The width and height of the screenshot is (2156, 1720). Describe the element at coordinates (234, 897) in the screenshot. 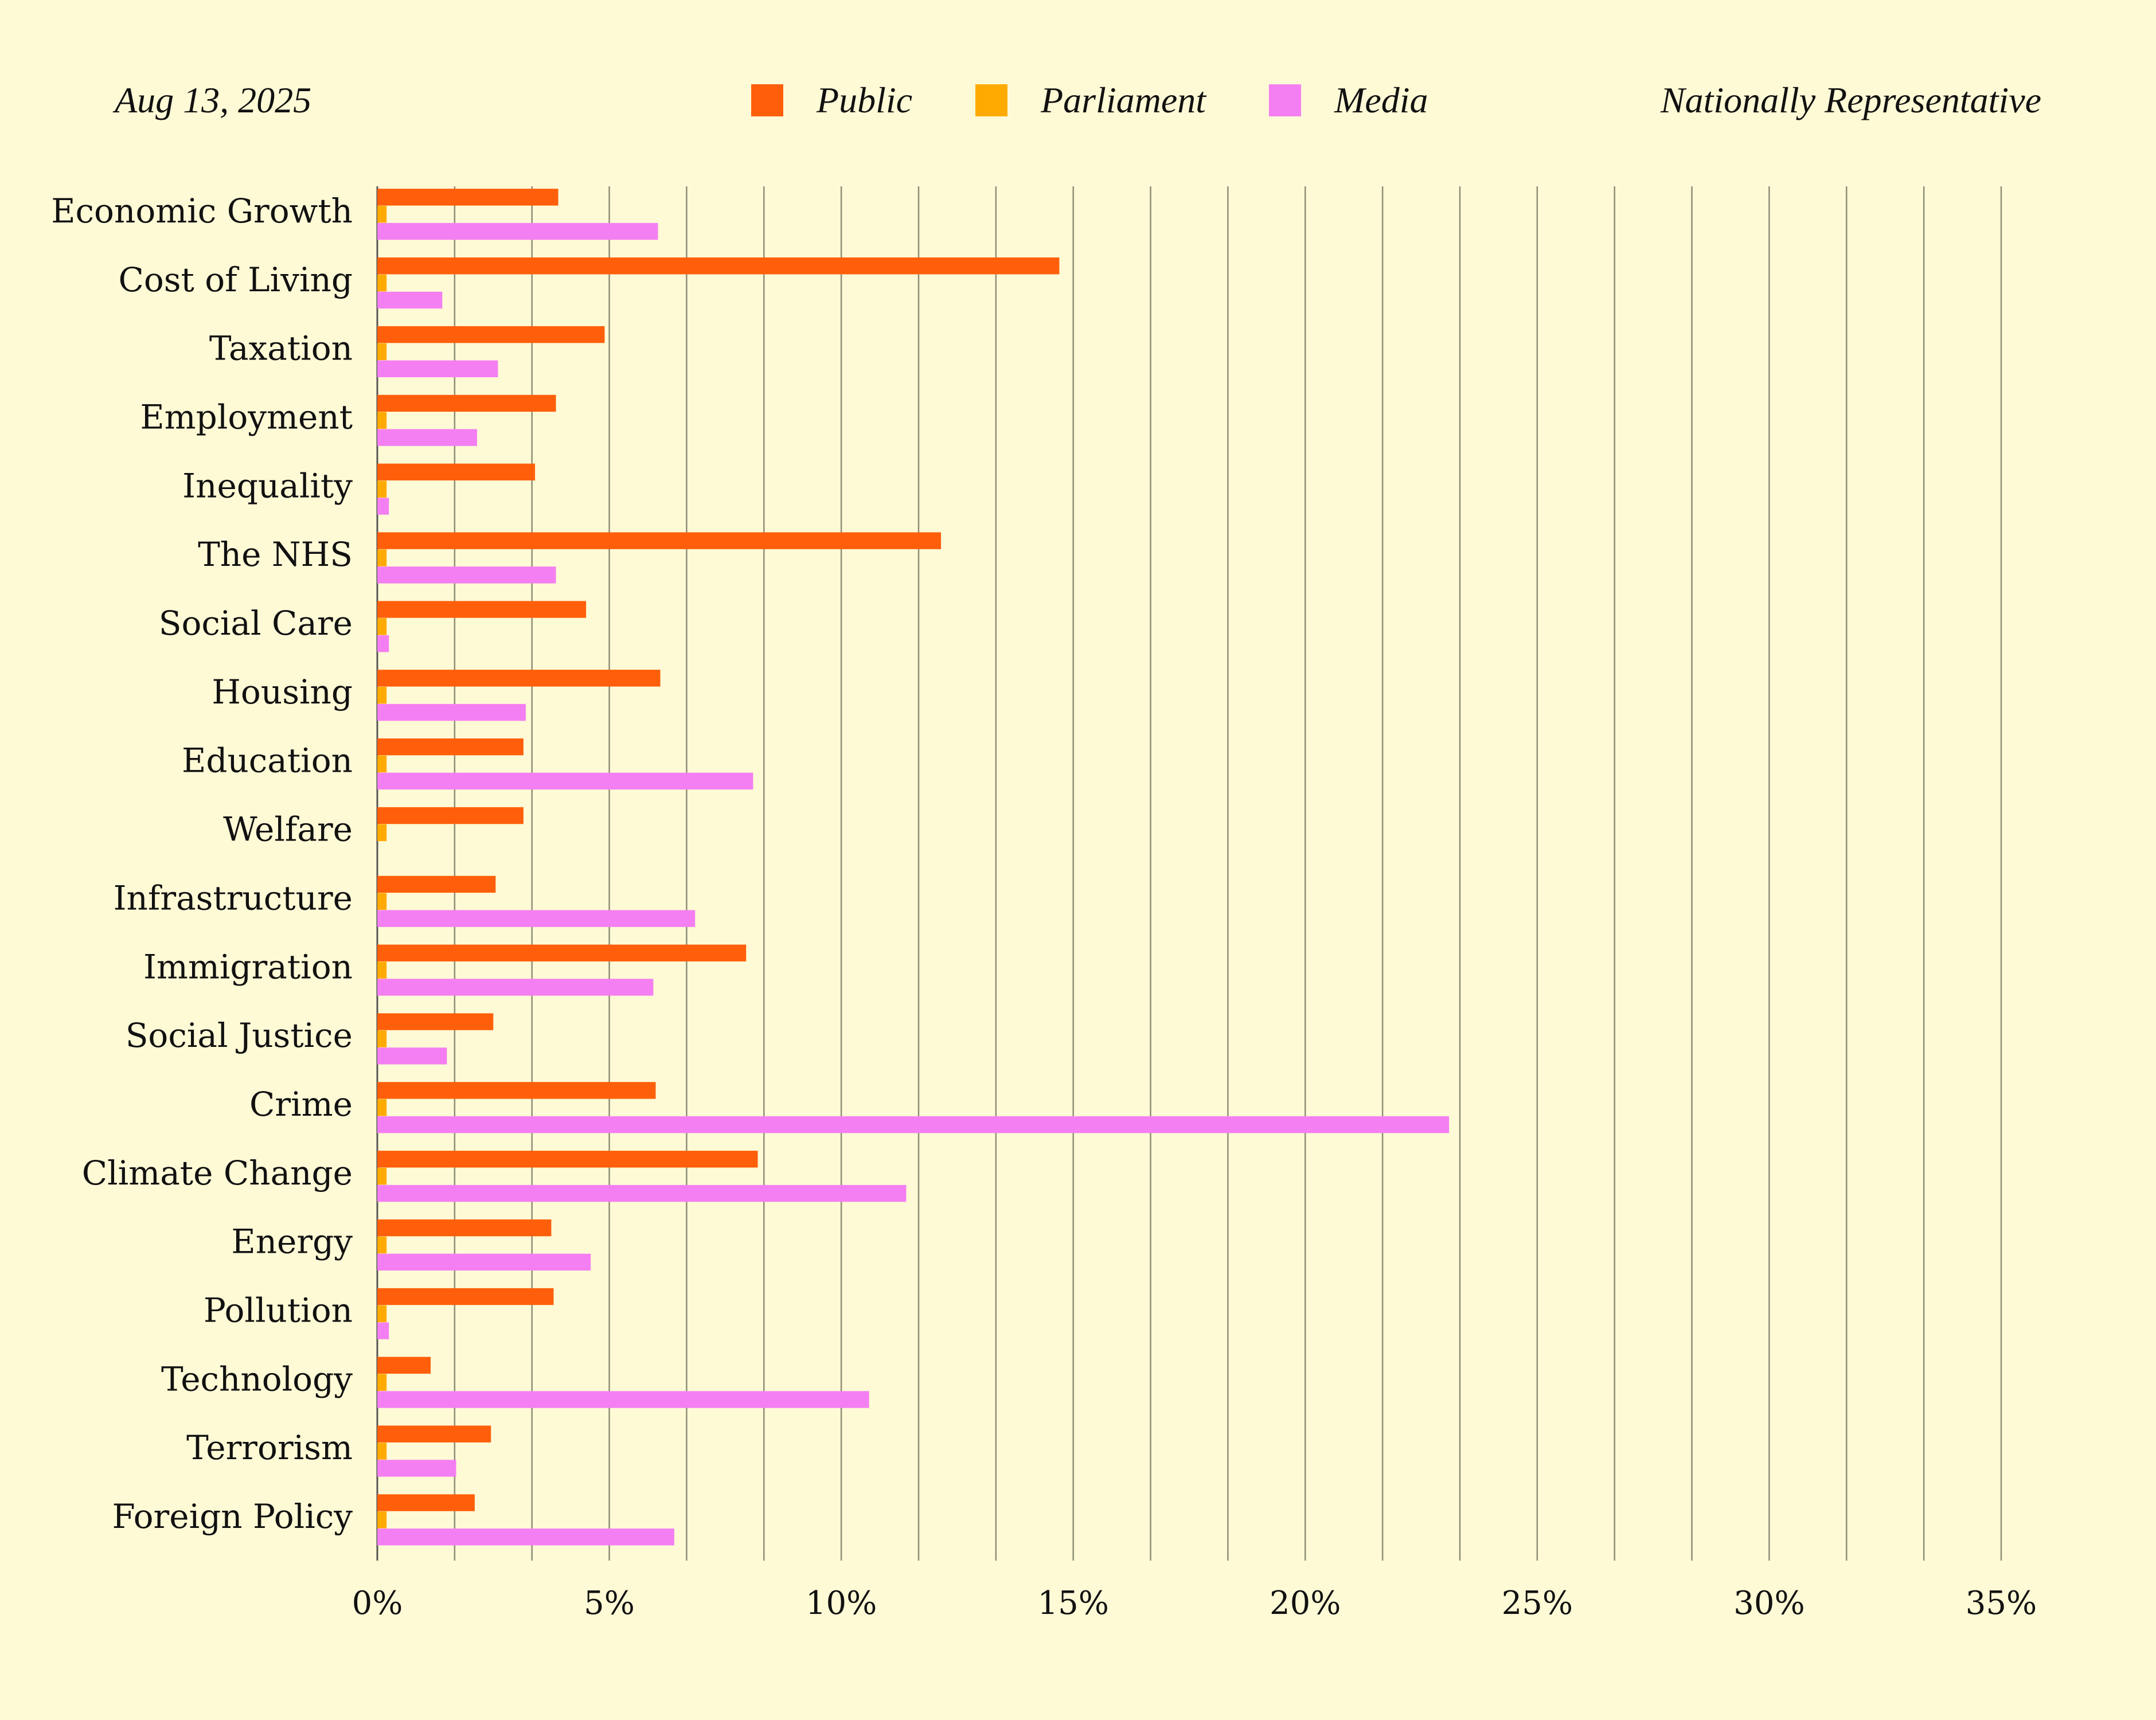

I see `category-label: Infrastructure` at that location.